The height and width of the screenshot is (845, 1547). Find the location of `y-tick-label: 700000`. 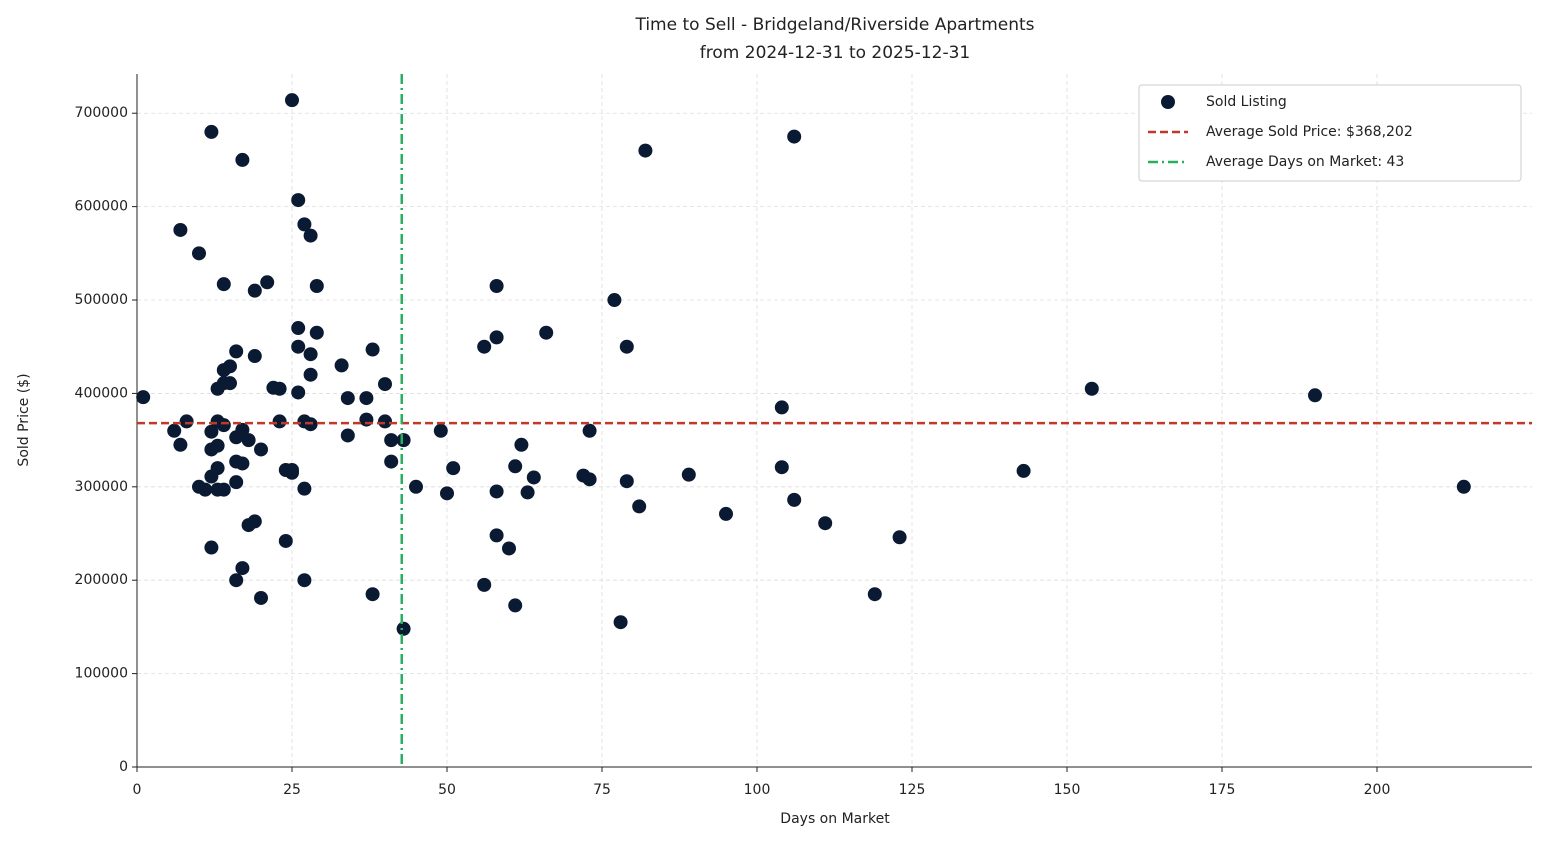

y-tick-label: 700000 is located at coordinates (101, 113).